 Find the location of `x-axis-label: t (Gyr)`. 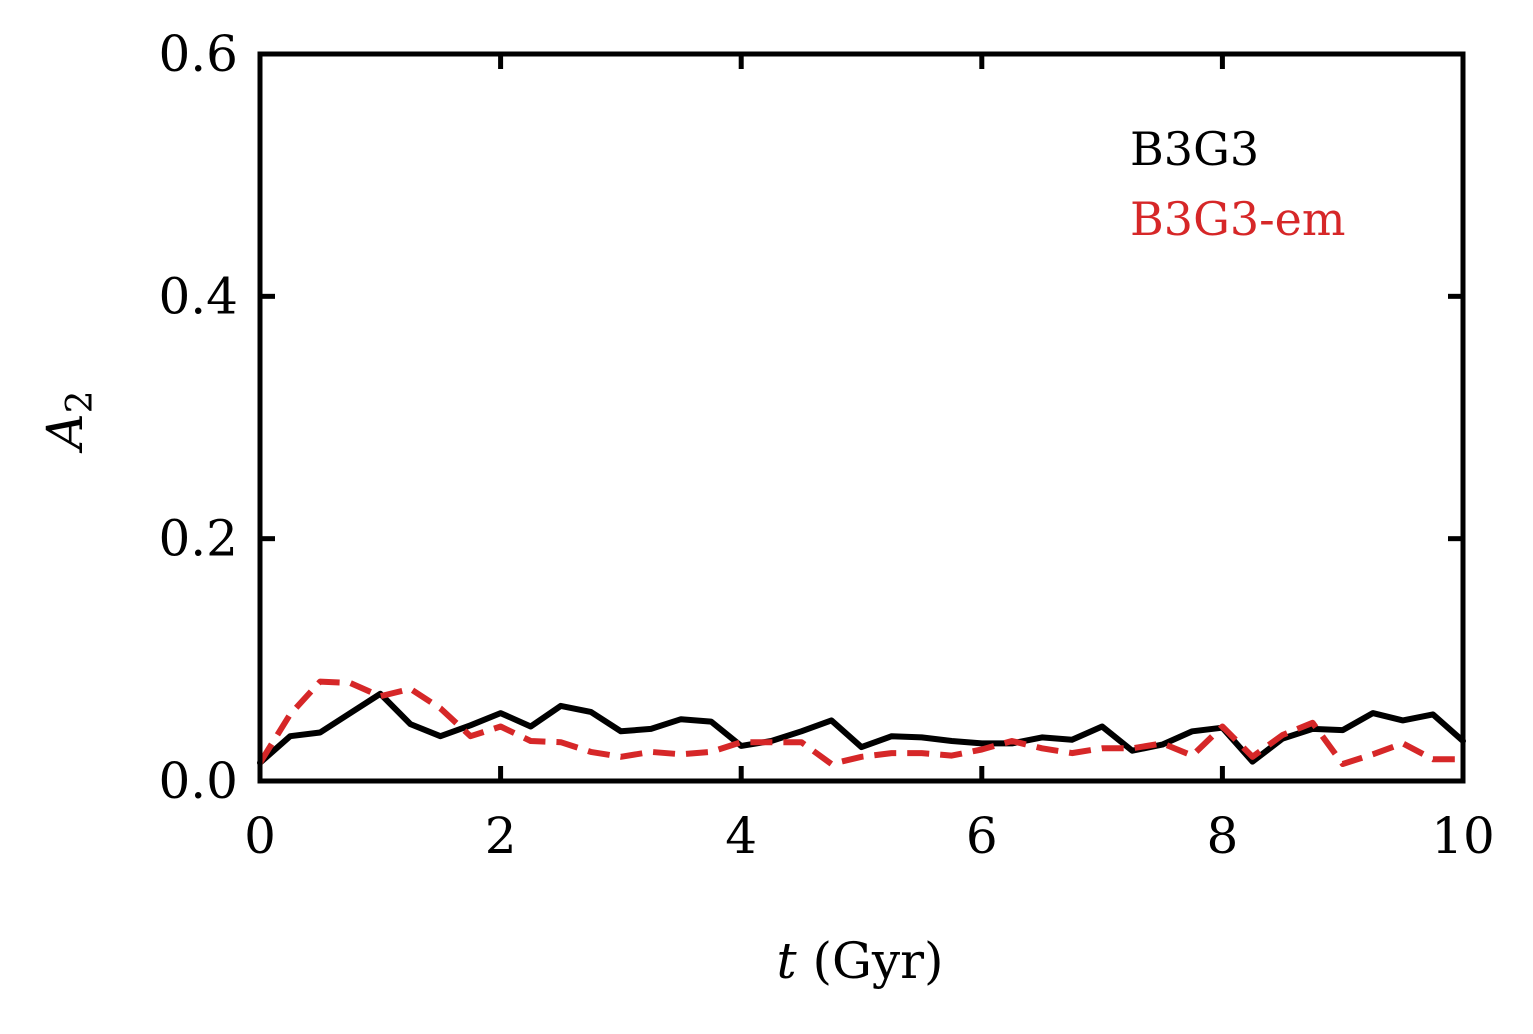

x-axis-label: t (Gyr) is located at coordinates (859, 961).